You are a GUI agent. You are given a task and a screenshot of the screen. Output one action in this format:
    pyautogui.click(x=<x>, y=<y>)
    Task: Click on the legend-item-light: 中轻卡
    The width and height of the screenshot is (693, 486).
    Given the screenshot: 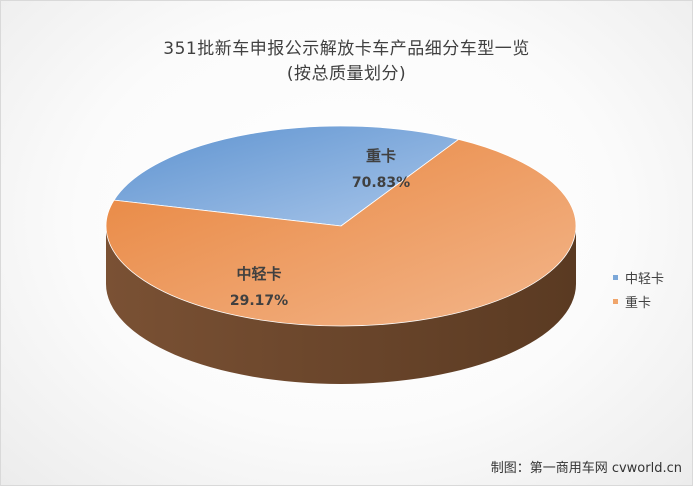 What is the action you would take?
    pyautogui.click(x=638, y=277)
    